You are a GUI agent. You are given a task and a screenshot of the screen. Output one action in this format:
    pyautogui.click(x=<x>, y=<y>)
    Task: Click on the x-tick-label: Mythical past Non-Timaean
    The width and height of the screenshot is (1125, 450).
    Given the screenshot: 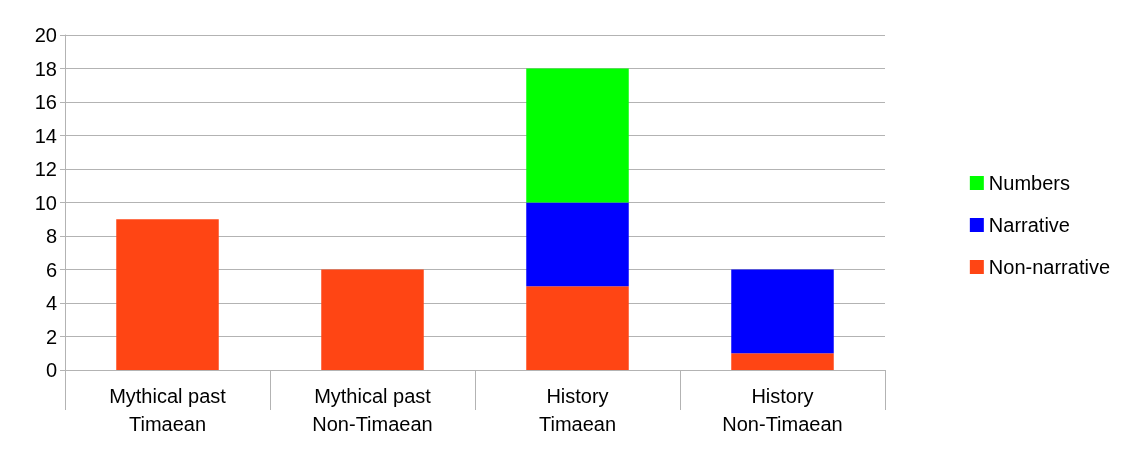 What is the action you would take?
    pyautogui.click(x=372, y=410)
    